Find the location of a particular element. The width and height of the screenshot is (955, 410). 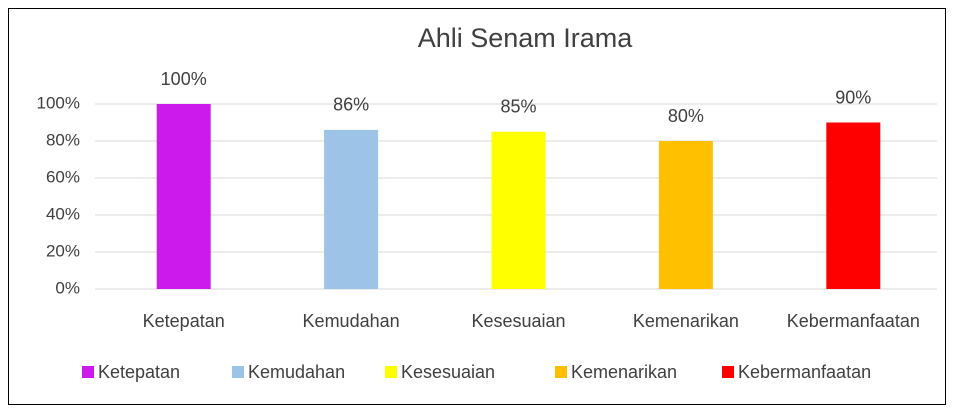

y-tick-label: 0% is located at coordinates (67, 287).